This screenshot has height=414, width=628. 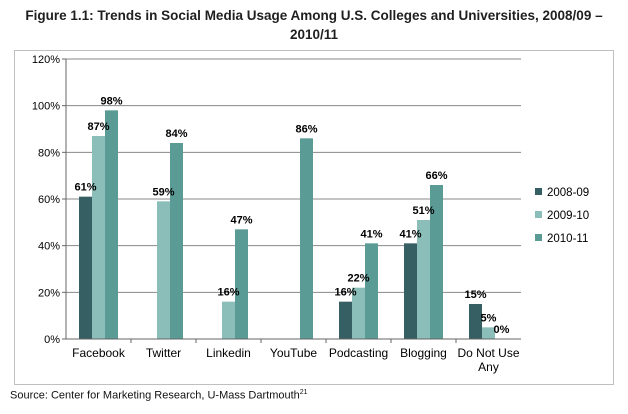 What do you see at coordinates (567, 239) in the screenshot?
I see `legend-label: 2010-11` at bounding box center [567, 239].